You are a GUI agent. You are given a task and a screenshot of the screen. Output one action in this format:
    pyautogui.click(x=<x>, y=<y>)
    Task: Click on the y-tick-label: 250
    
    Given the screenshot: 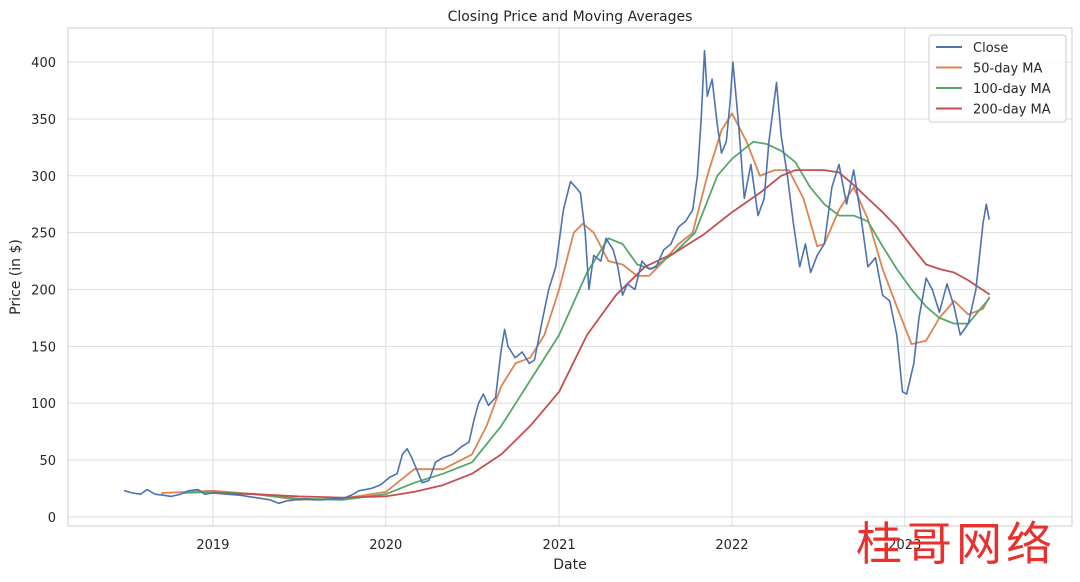 What is the action you would take?
    pyautogui.click(x=43, y=234)
    